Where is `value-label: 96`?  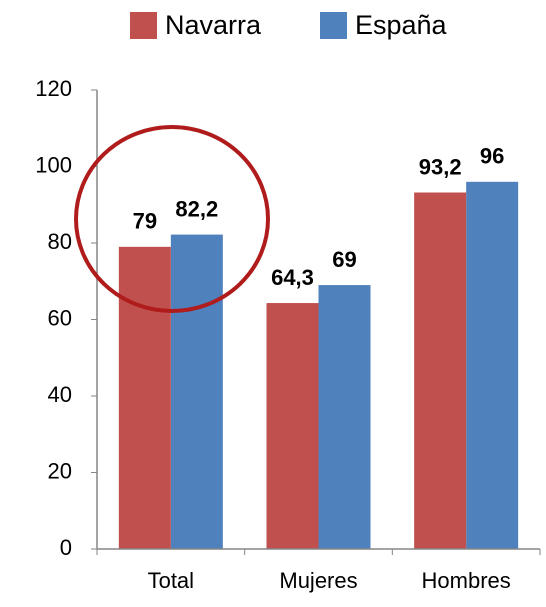 value-label: 96 is located at coordinates (492, 156).